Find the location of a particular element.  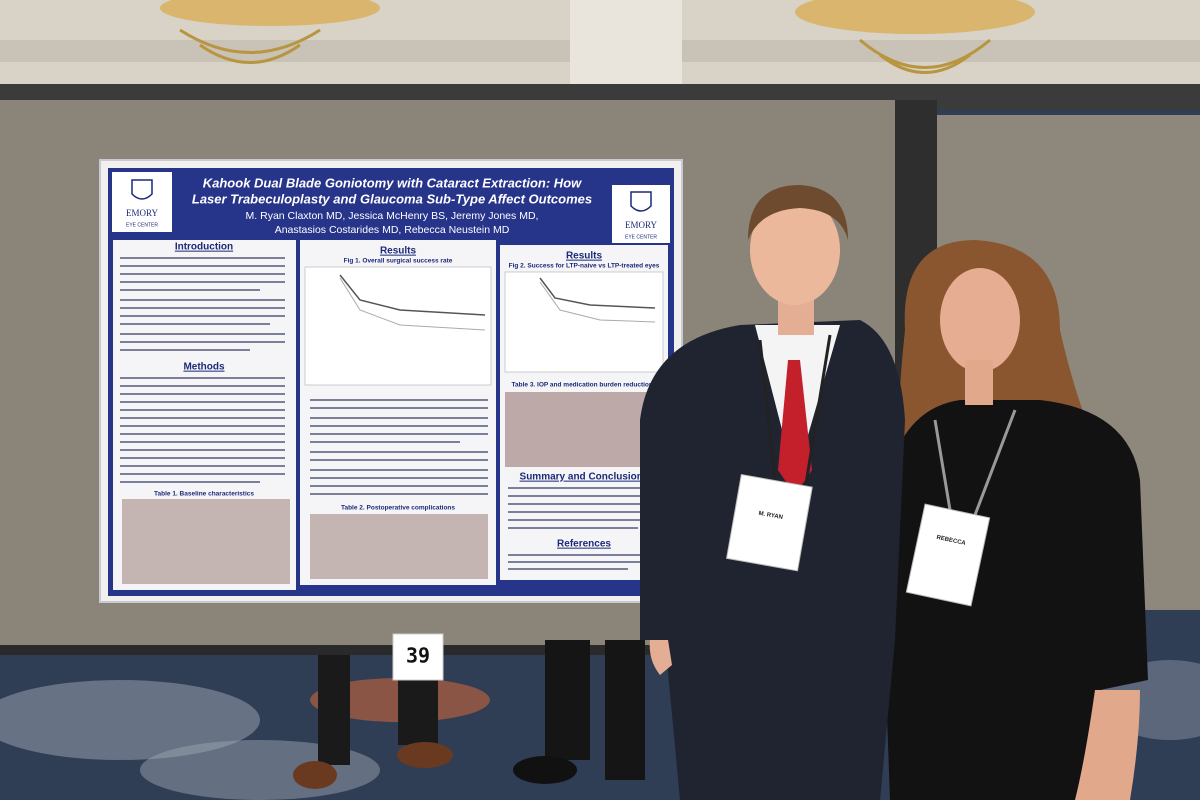

chandelier is located at coordinates (585, 51).